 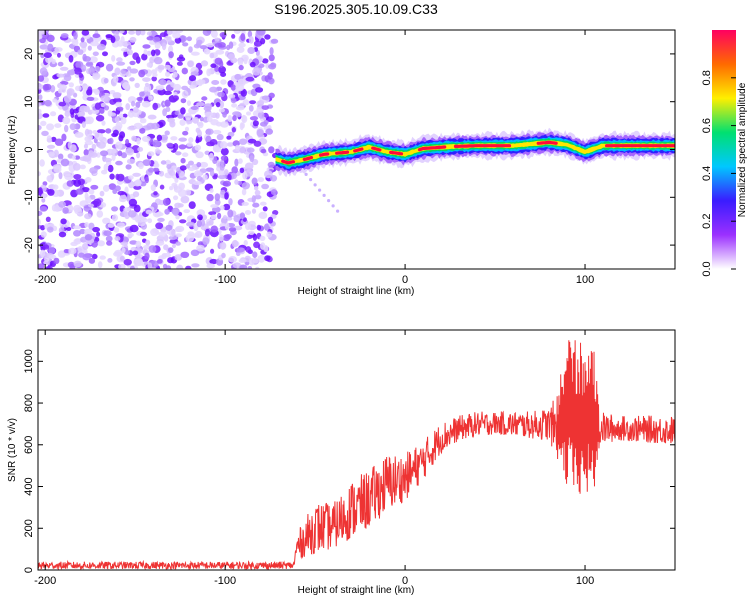 I want to click on track-yellow-band, so click(x=475, y=152).